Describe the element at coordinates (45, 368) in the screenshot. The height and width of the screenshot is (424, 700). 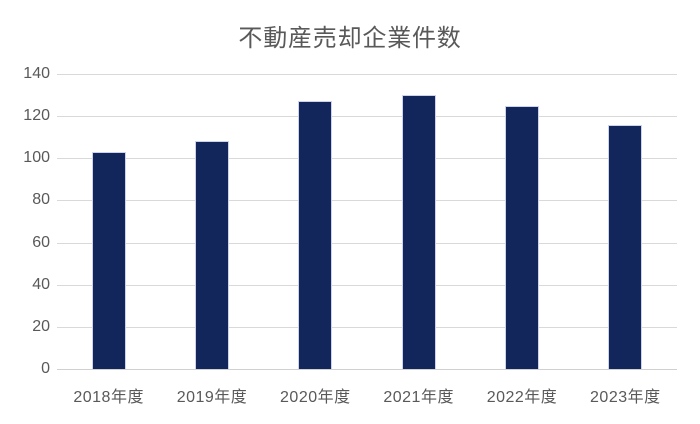
I see `y-tick-label-0: 0` at that location.